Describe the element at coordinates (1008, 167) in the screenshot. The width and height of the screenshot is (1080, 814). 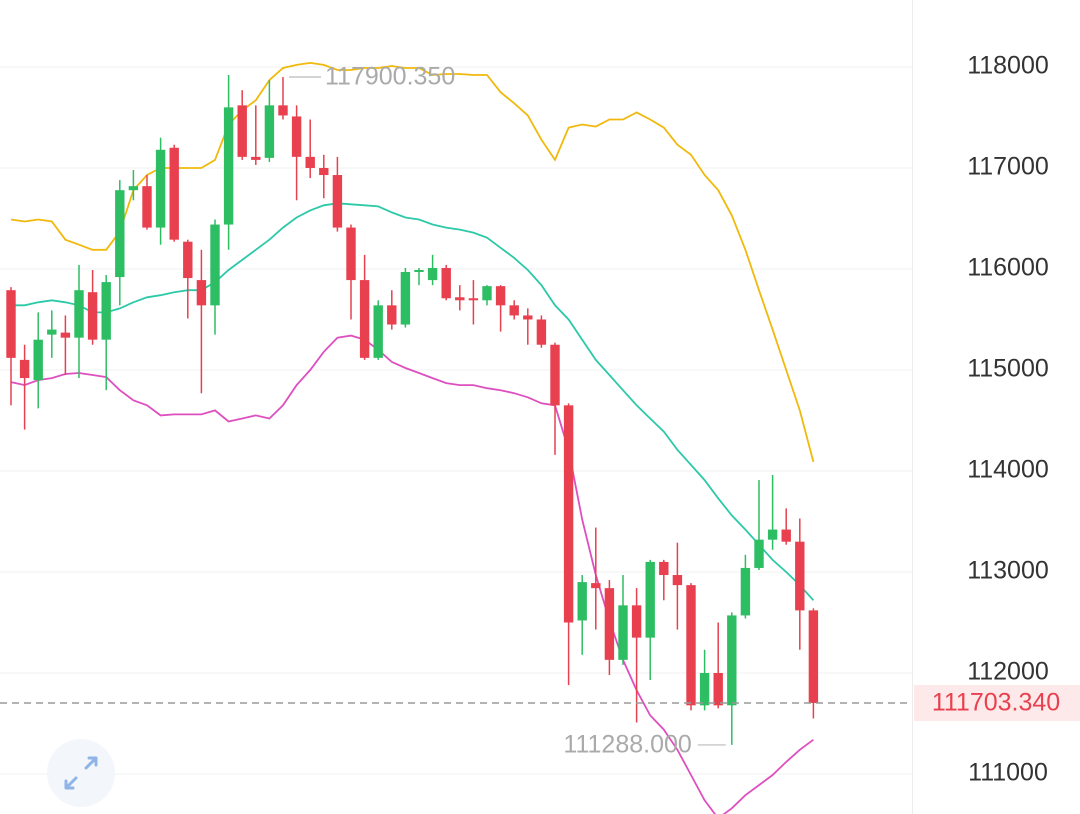
I see `y-tick-label: 117000` at that location.